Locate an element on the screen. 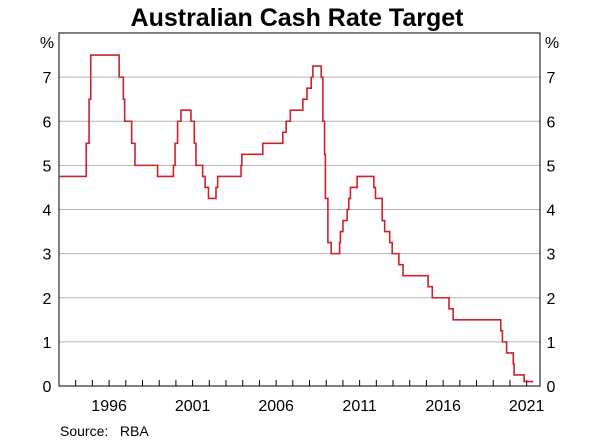  x-tick-label: 2011 is located at coordinates (359, 406).